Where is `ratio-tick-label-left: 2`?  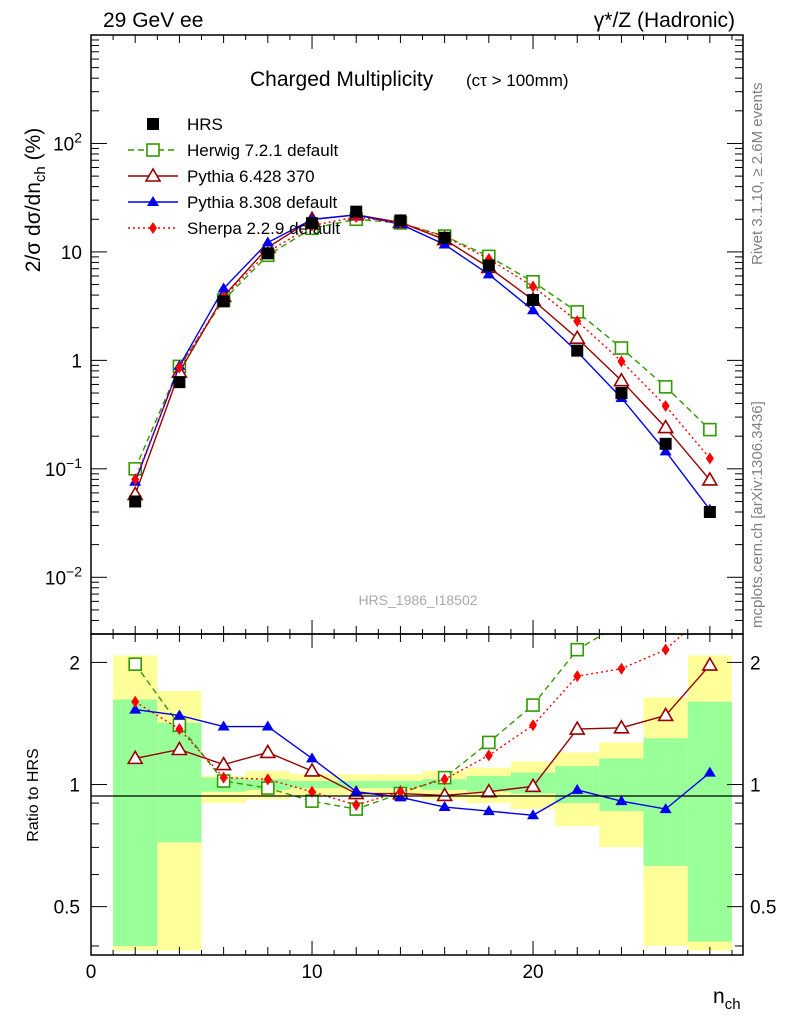
ratio-tick-label-left: 2 is located at coordinates (74, 663).